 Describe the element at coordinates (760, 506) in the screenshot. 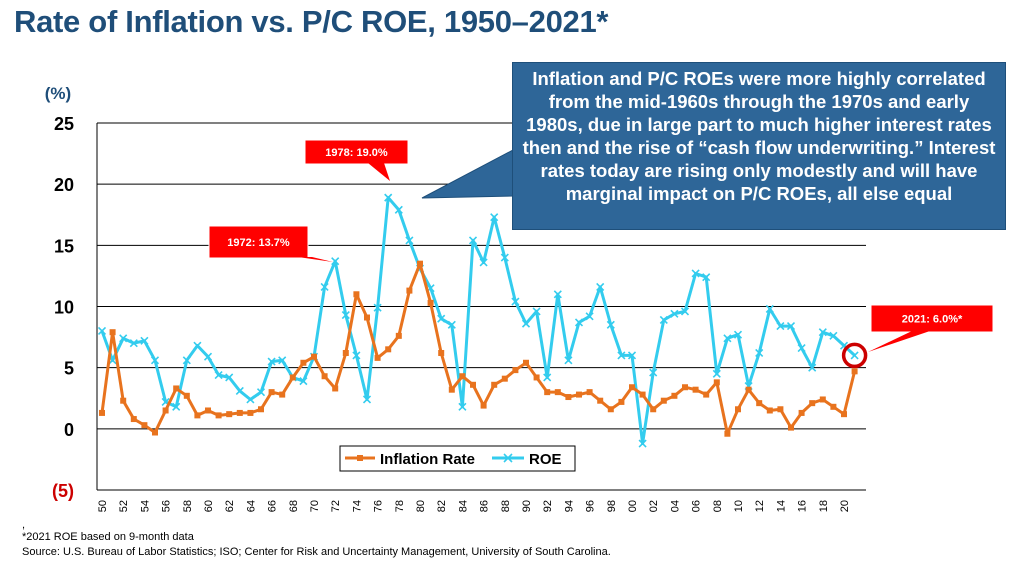

I see `x-tick-label: 12` at that location.